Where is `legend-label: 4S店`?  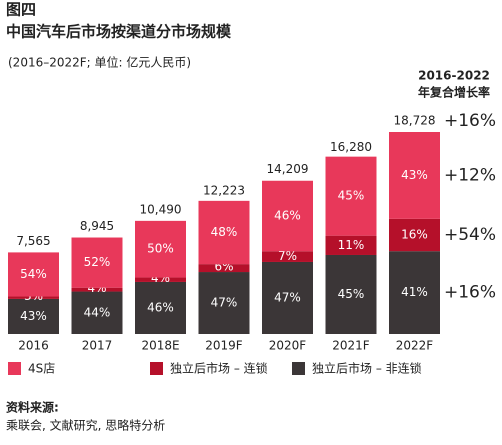 legend-label: 4S店 is located at coordinates (41, 369).